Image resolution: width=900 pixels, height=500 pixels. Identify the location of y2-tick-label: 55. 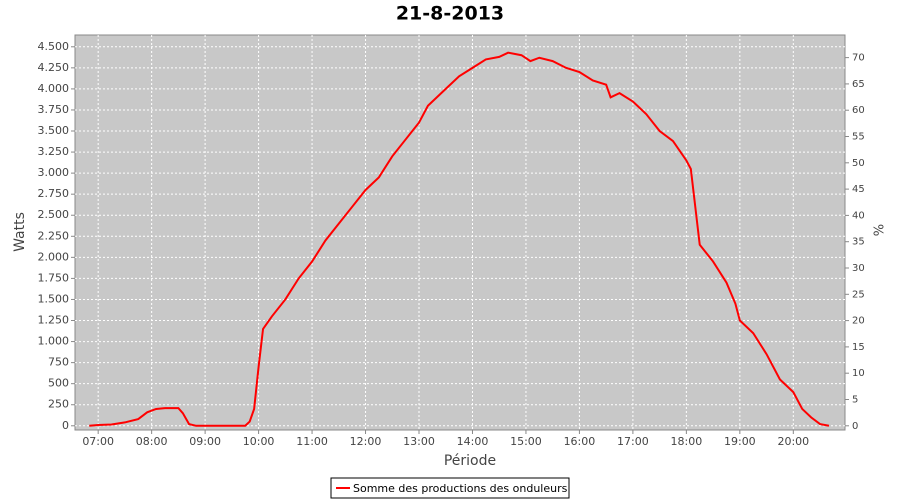
(858, 137).